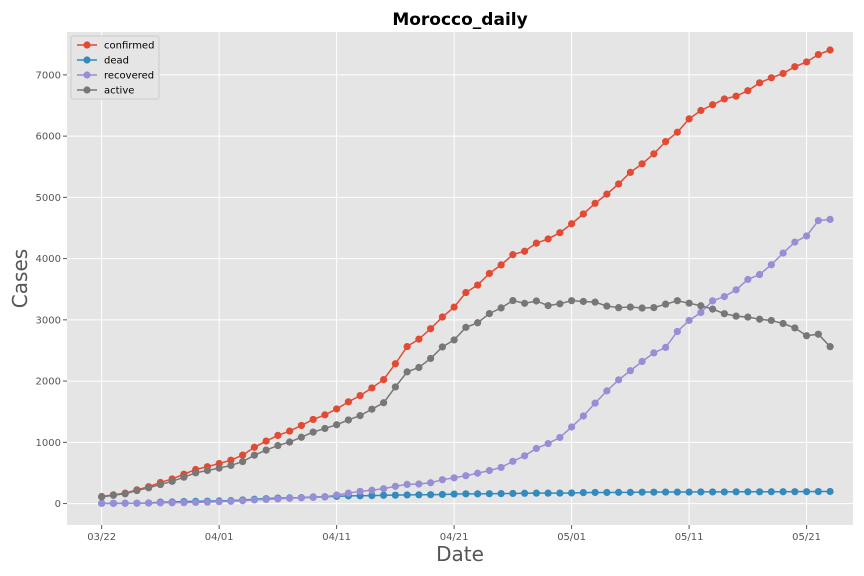 The width and height of the screenshot is (864, 576). What do you see at coordinates (689, 537) in the screenshot?
I see `x-tick-label: 05/11` at bounding box center [689, 537].